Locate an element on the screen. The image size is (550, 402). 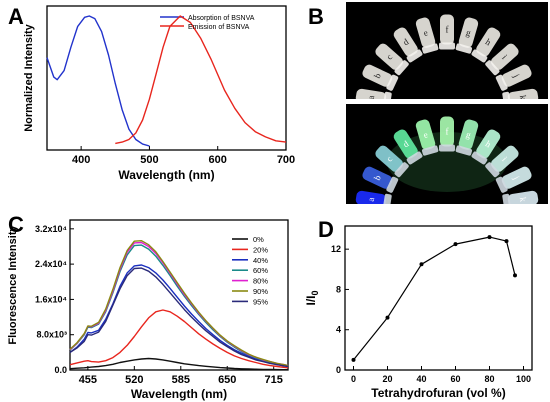
tube-d: d is located at coordinates (408, 45).